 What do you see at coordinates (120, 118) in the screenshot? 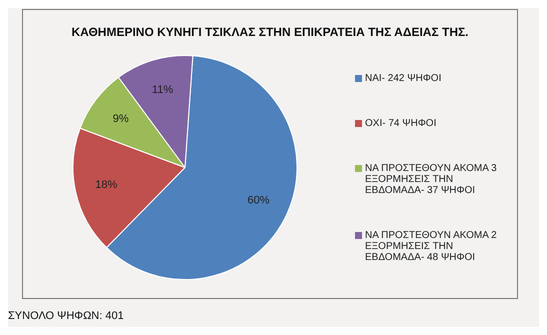
I see `data-label: 9%` at bounding box center [120, 118].